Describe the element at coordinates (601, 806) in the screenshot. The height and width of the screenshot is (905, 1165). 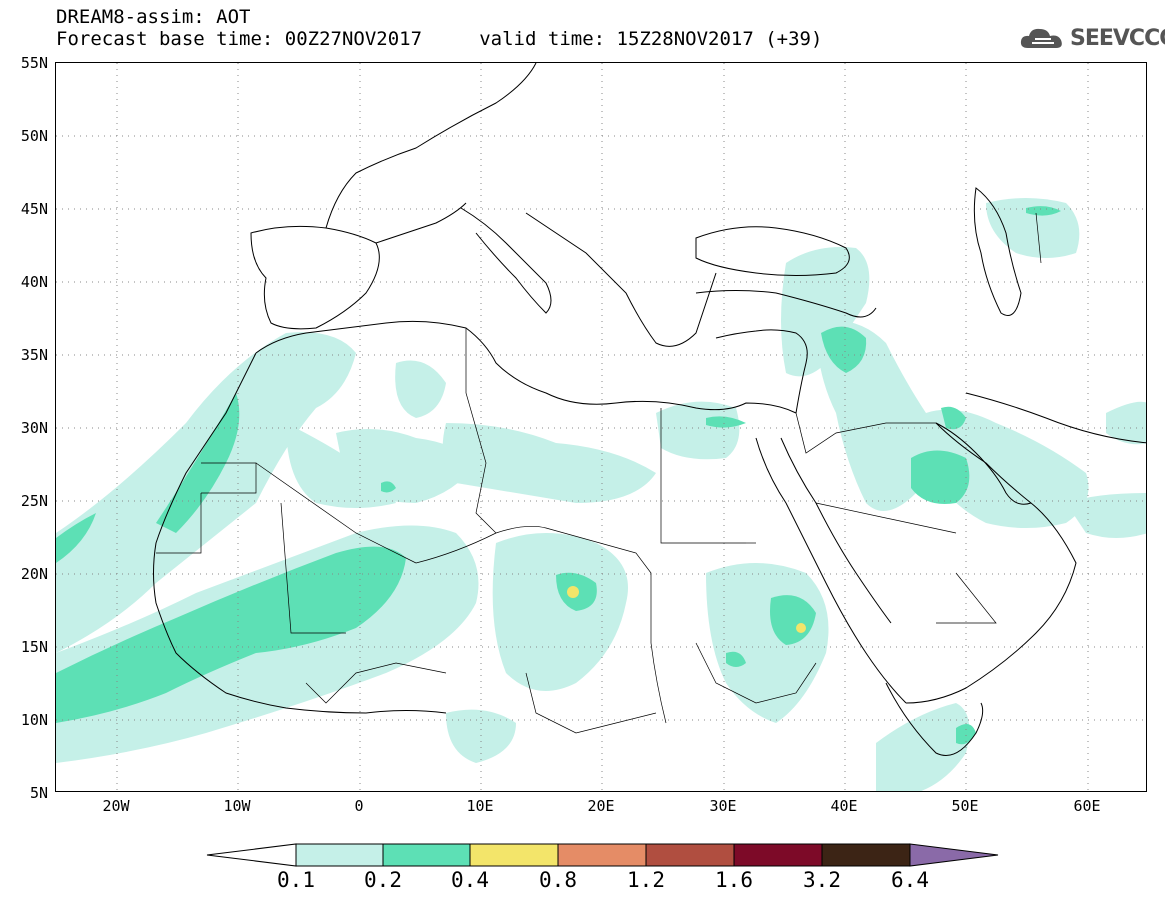
I see `lon-label-20e: 20E` at that location.